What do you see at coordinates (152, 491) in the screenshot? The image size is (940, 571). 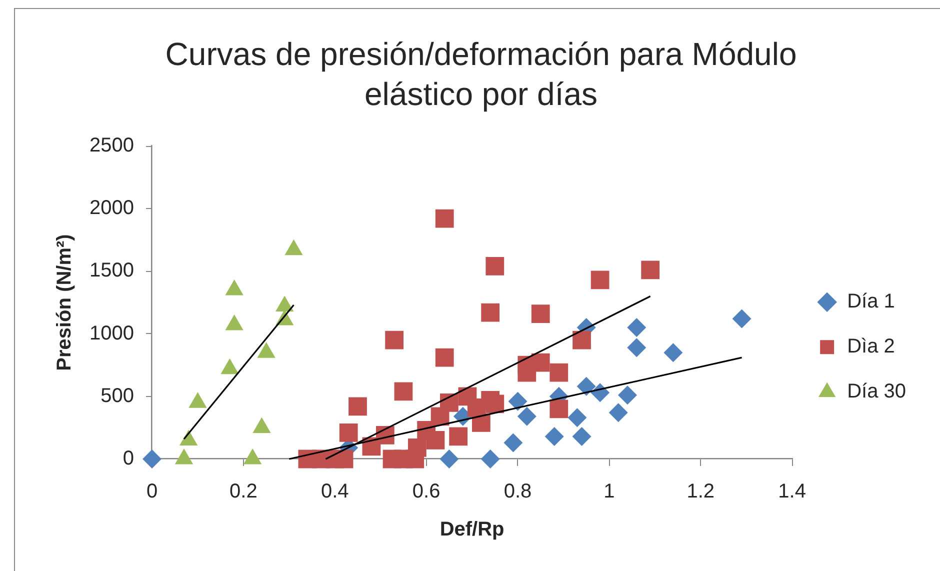 I see `x-tick-label: 0` at bounding box center [152, 491].